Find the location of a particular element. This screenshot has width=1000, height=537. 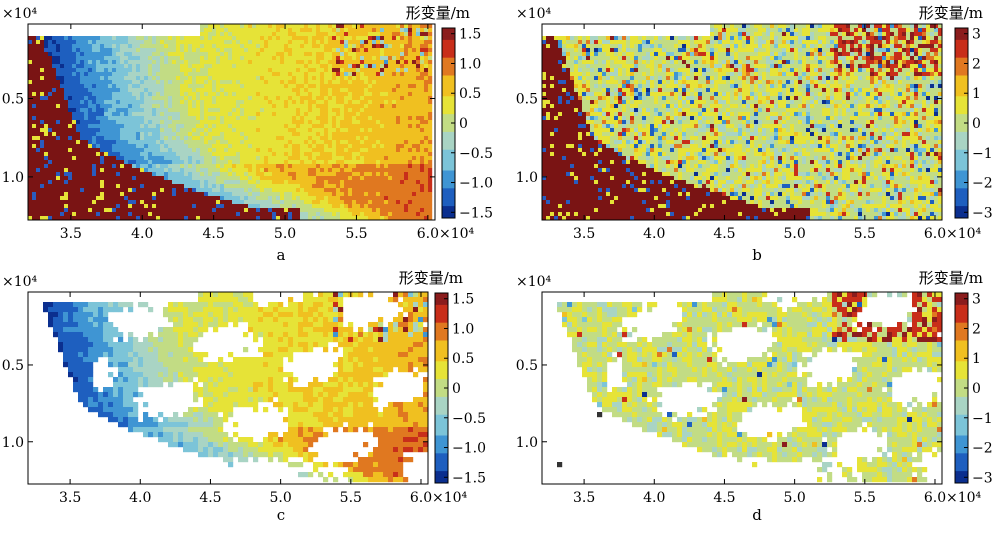

colorbar-segment is located at coordinates (448, 41).